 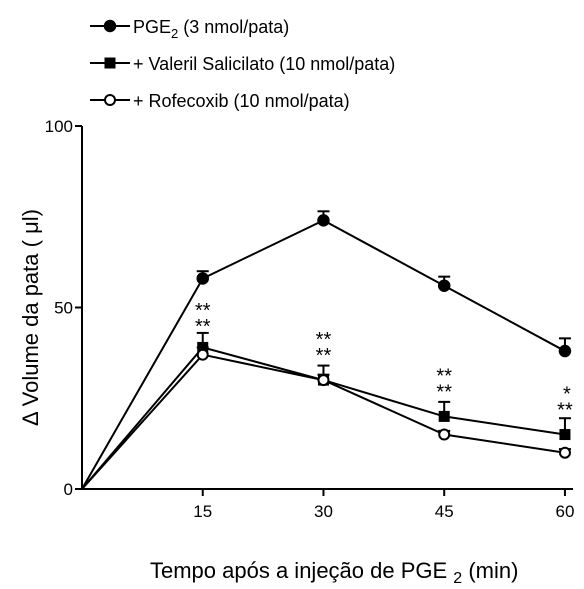 What do you see at coordinates (241, 101) in the screenshot?
I see `legend-label: + Rofecoxib (10 nmol/pata)` at bounding box center [241, 101].